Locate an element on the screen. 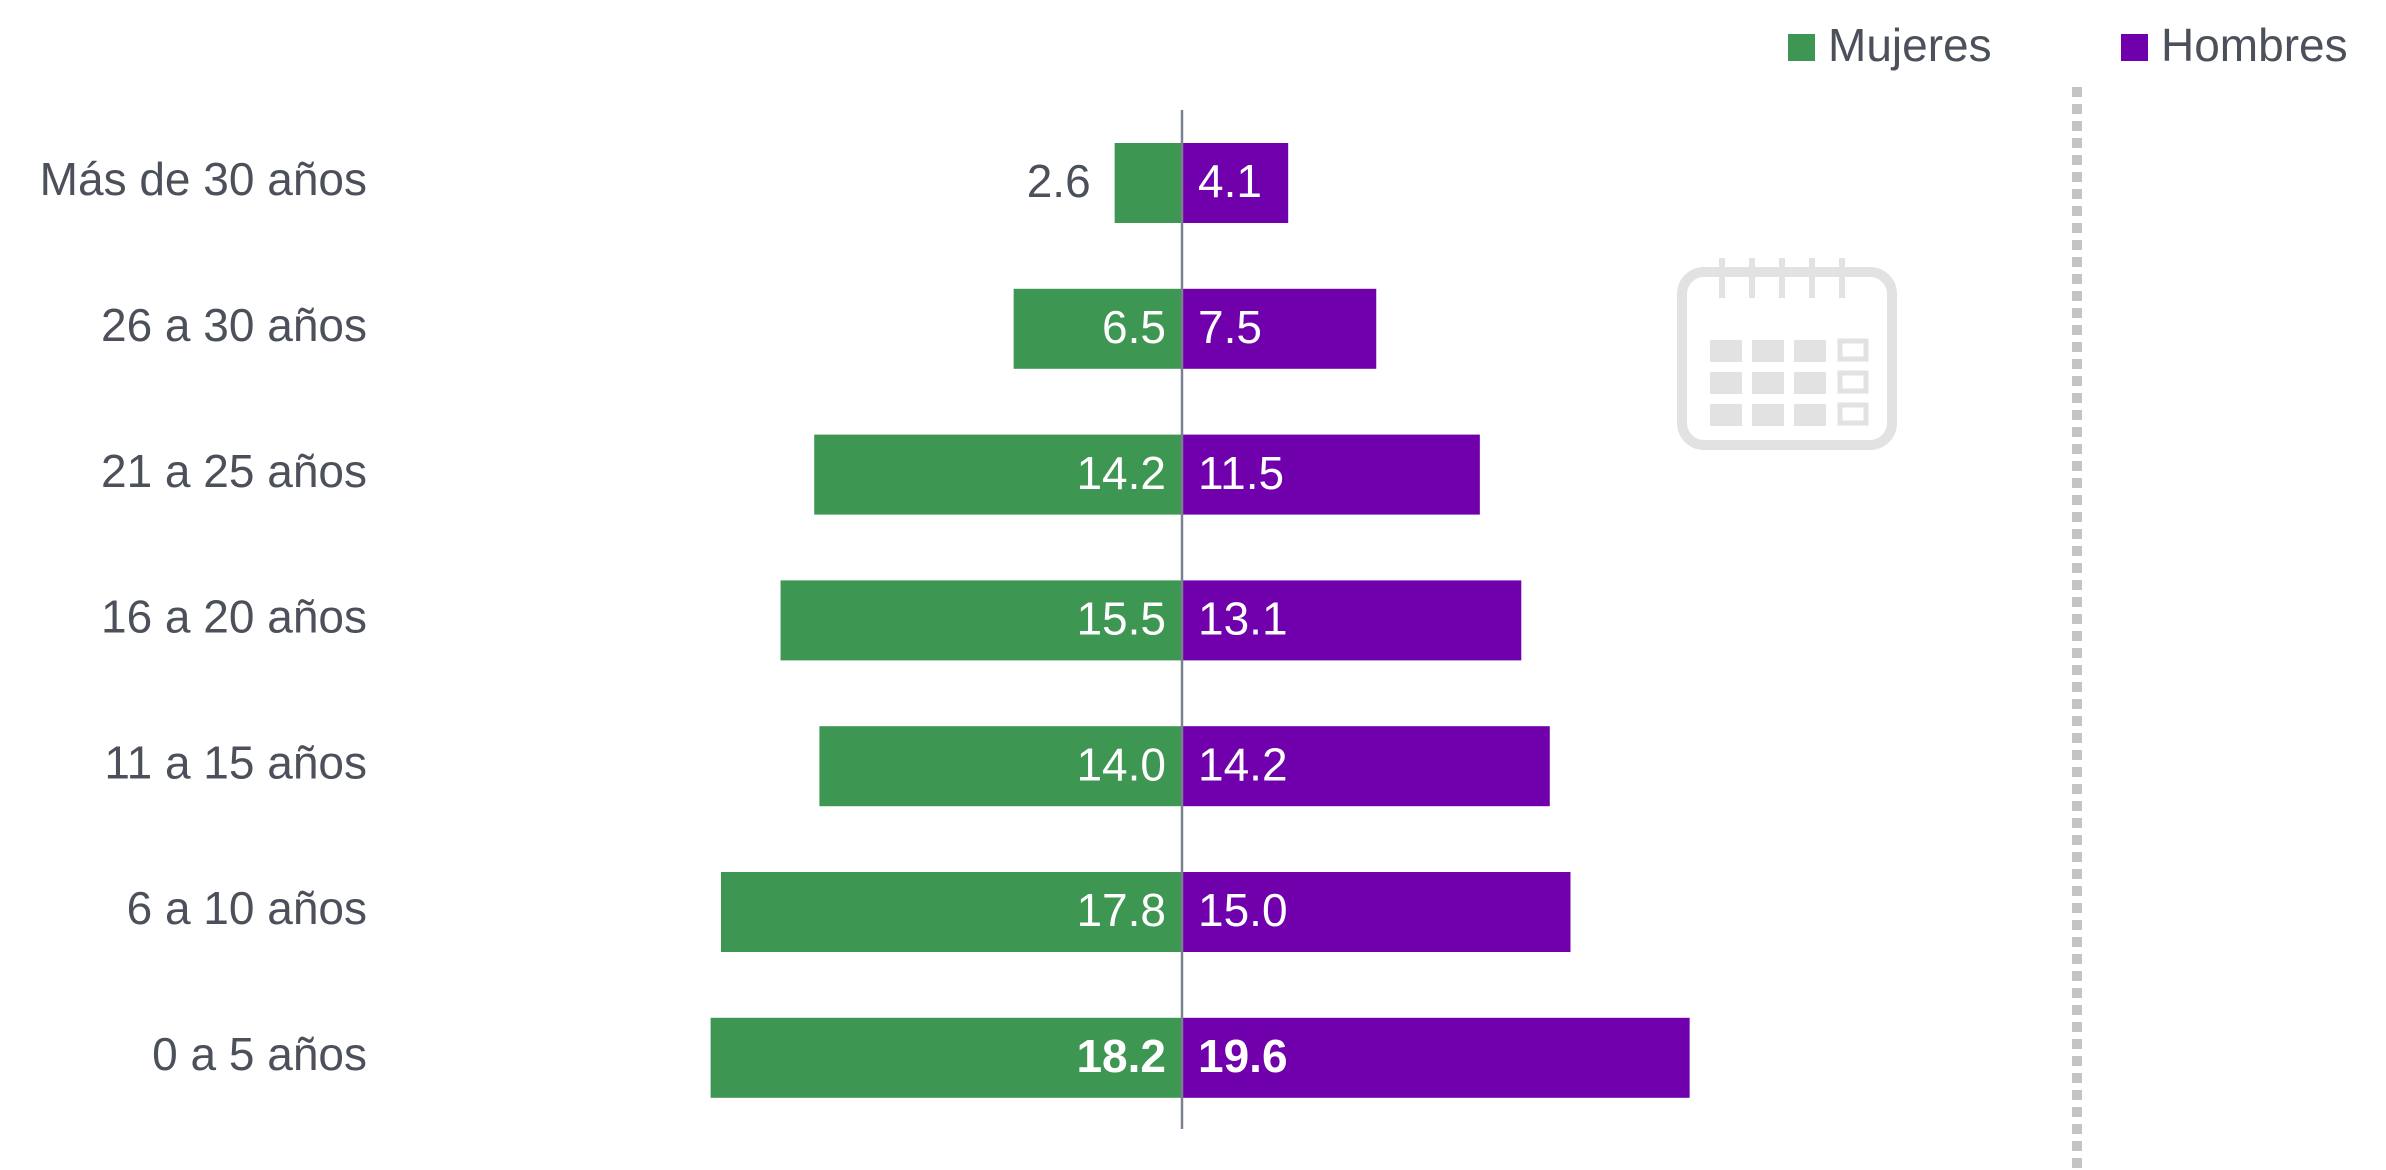 Image resolution: width=2386 pixels, height=1170 pixels. value-label: 19.6 is located at coordinates (1243, 1056).